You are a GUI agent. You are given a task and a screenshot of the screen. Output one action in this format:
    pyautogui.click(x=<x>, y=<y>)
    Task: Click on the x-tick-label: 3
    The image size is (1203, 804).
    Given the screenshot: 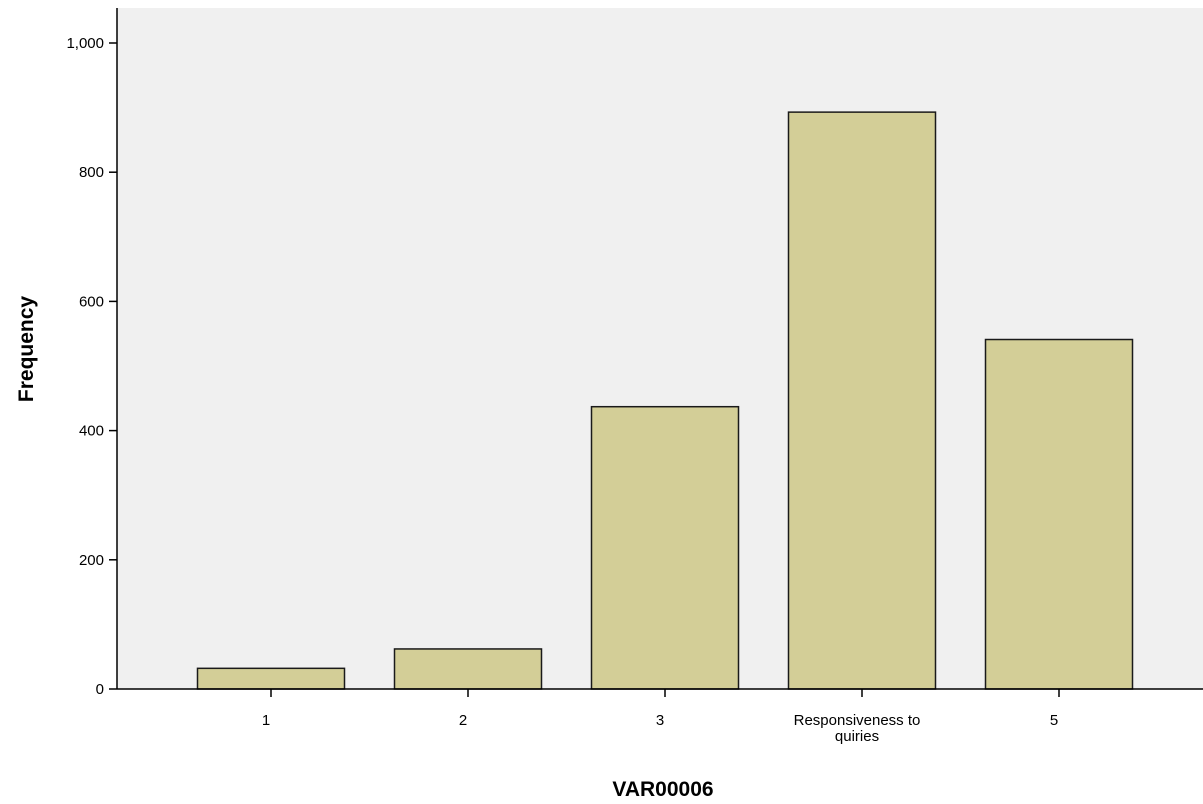 What is the action you would take?
    pyautogui.click(x=660, y=720)
    